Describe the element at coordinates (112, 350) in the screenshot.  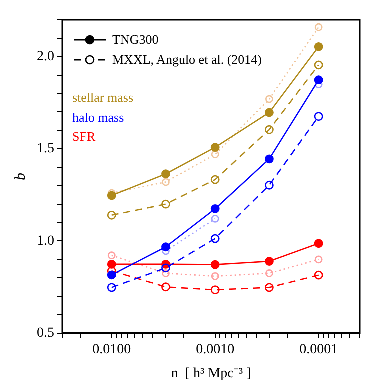
I see `x-tick-label: 0.0100` at that location.